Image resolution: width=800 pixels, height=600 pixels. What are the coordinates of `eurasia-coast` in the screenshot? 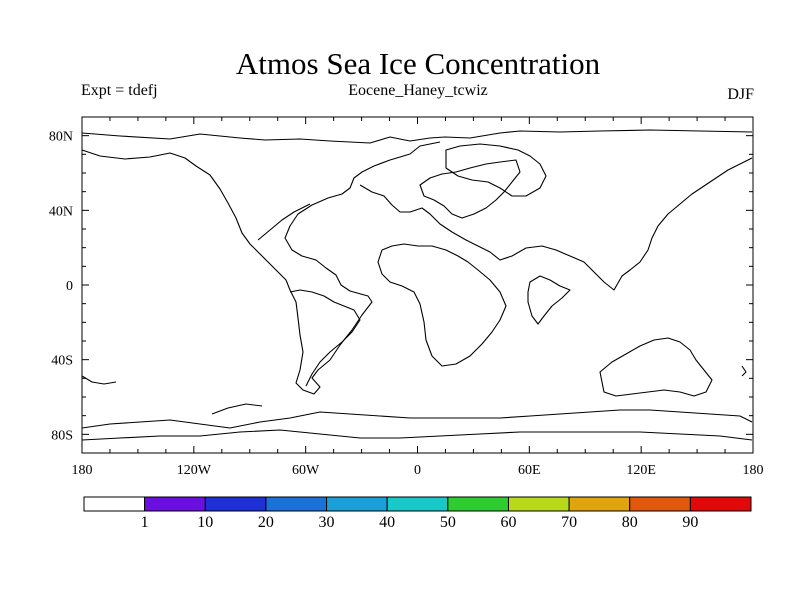 It's located at (556, 224).